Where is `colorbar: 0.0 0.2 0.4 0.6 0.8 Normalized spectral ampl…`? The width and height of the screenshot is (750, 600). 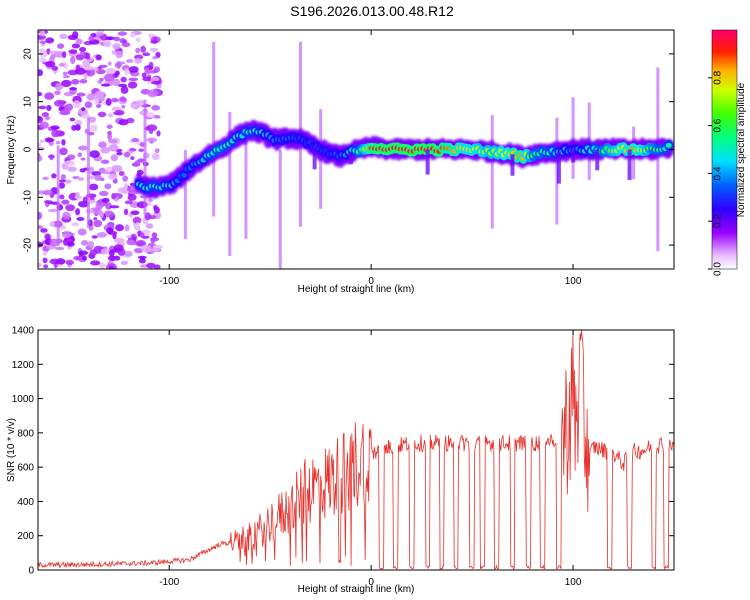
colorbar: 0.0 0.2 0.4 0.6 0.8 Normalized spectral ampl… is located at coordinates (727, 152).